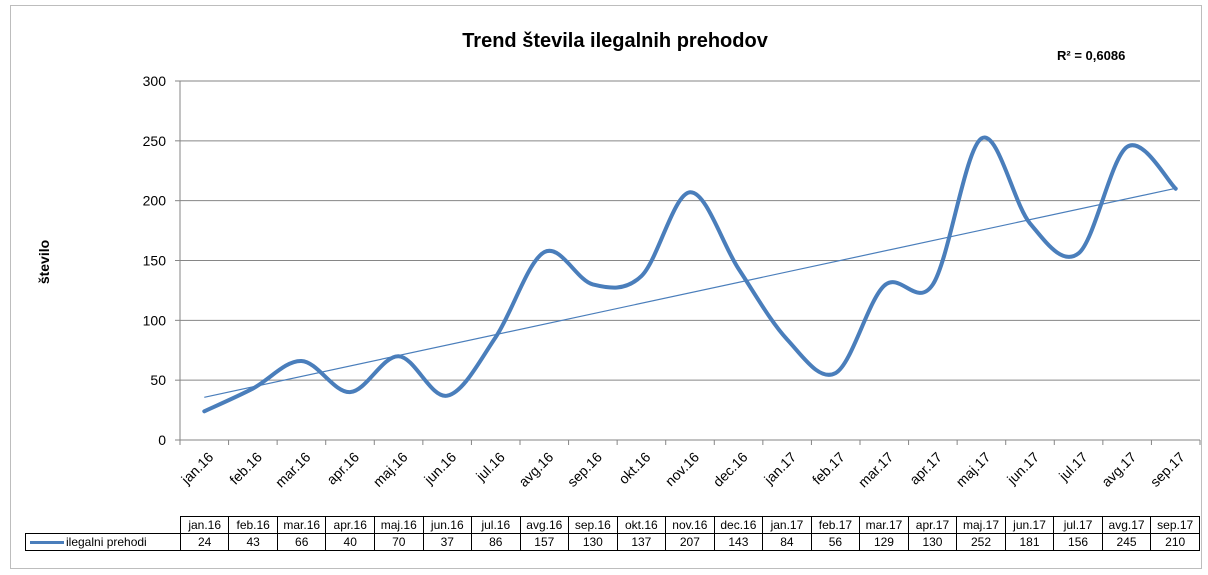 This screenshot has width=1208, height=575. What do you see at coordinates (593, 525) in the screenshot?
I see `data-table-category-cell: sep.16` at bounding box center [593, 525].